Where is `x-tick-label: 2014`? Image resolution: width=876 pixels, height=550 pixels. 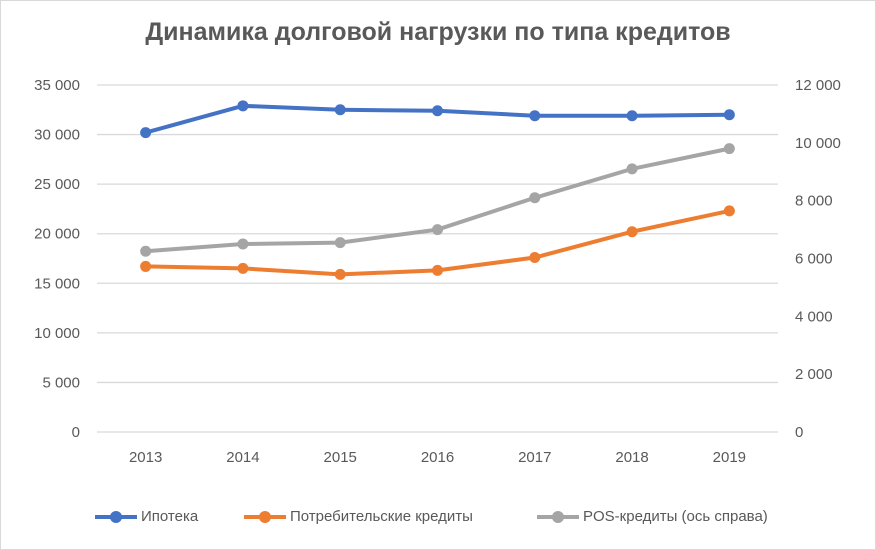 x-tick-label: 2014 is located at coordinates (242, 457).